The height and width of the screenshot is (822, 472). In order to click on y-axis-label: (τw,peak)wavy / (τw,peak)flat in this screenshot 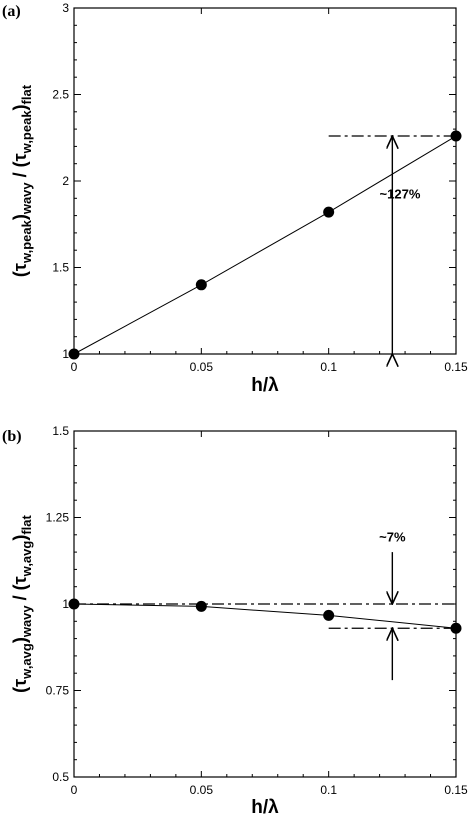, I will do `click(22, 180)`.